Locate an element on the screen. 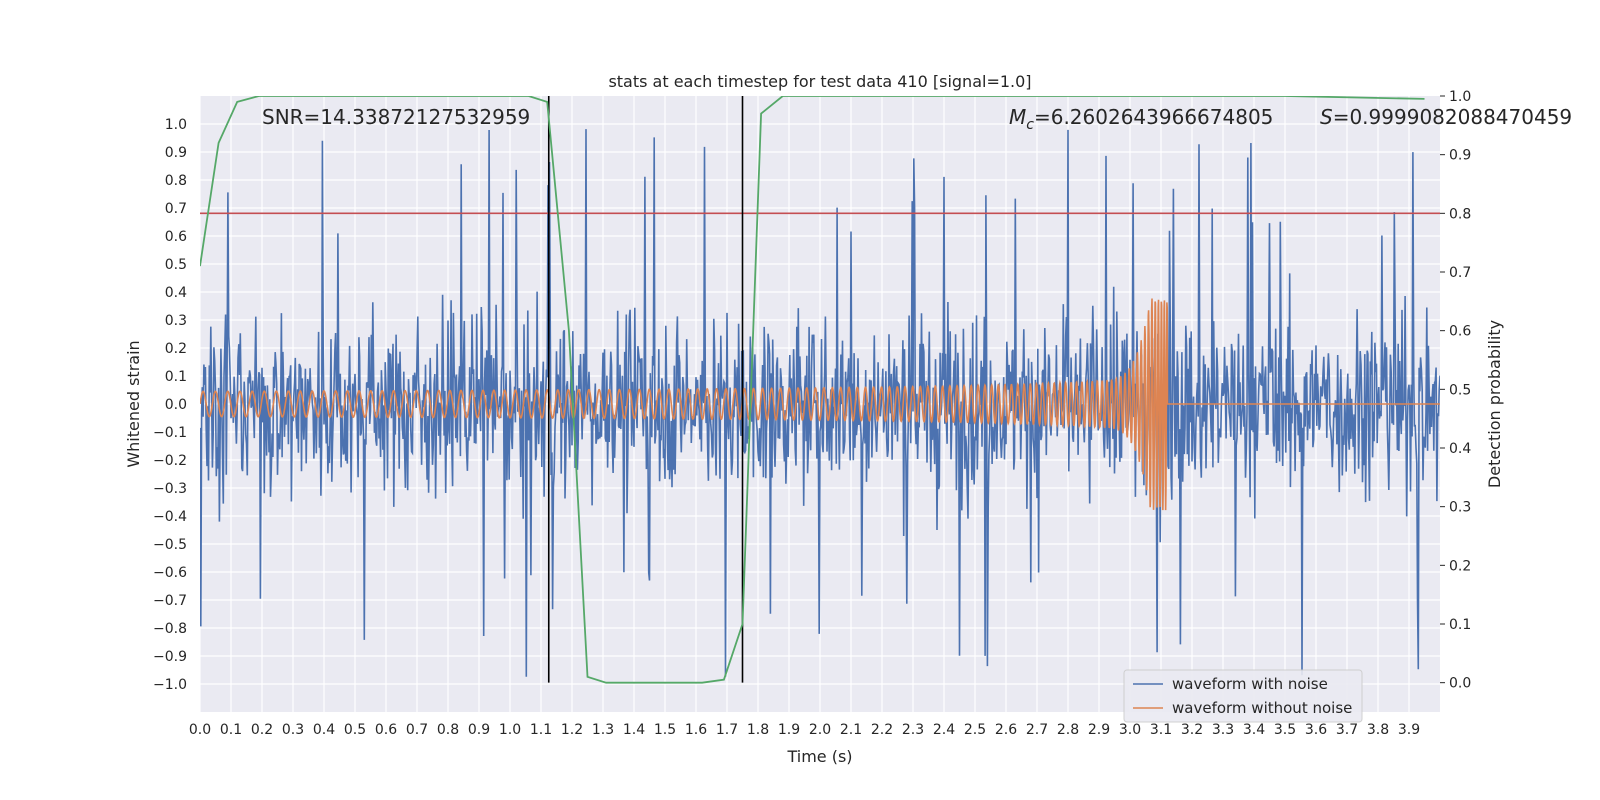 This screenshot has width=1600, height=800. chirp-mass-symbol: M is located at coordinates (1017, 117).